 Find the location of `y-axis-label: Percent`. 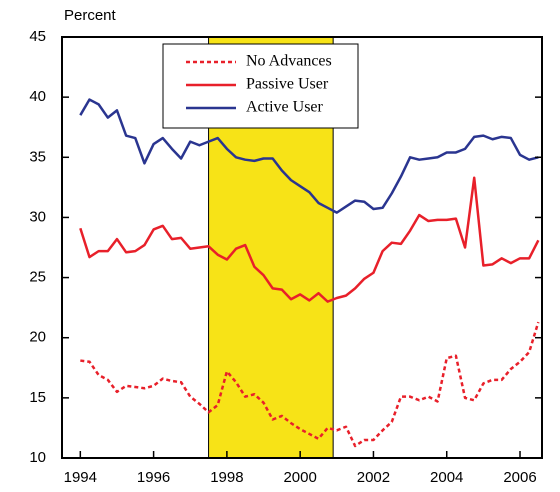

y-axis-label: Percent is located at coordinates (90, 15).